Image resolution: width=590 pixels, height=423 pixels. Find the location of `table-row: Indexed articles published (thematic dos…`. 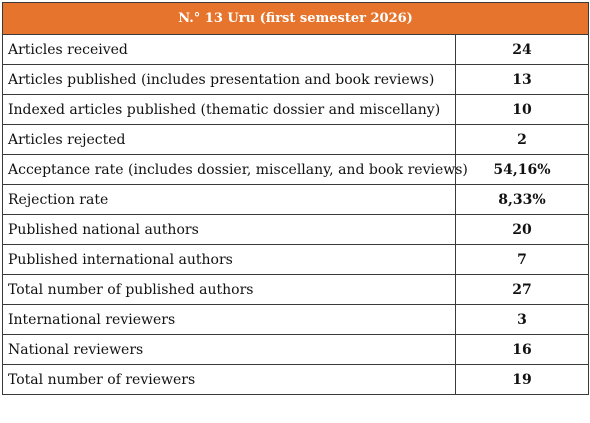

table-row: Indexed articles published (thematic dos… is located at coordinates (296, 109).